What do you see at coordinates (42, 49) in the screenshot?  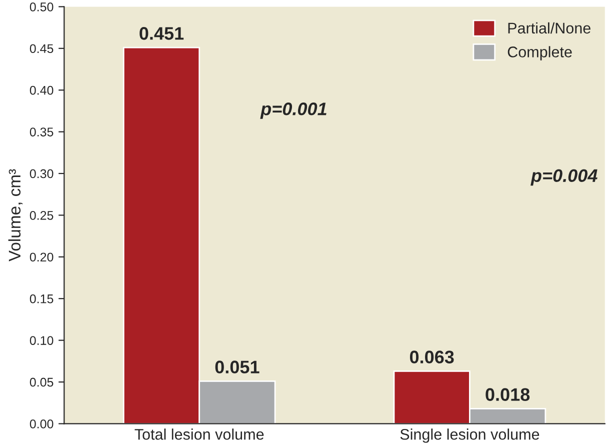 I see `y-tick-label: 0.45` at bounding box center [42, 49].